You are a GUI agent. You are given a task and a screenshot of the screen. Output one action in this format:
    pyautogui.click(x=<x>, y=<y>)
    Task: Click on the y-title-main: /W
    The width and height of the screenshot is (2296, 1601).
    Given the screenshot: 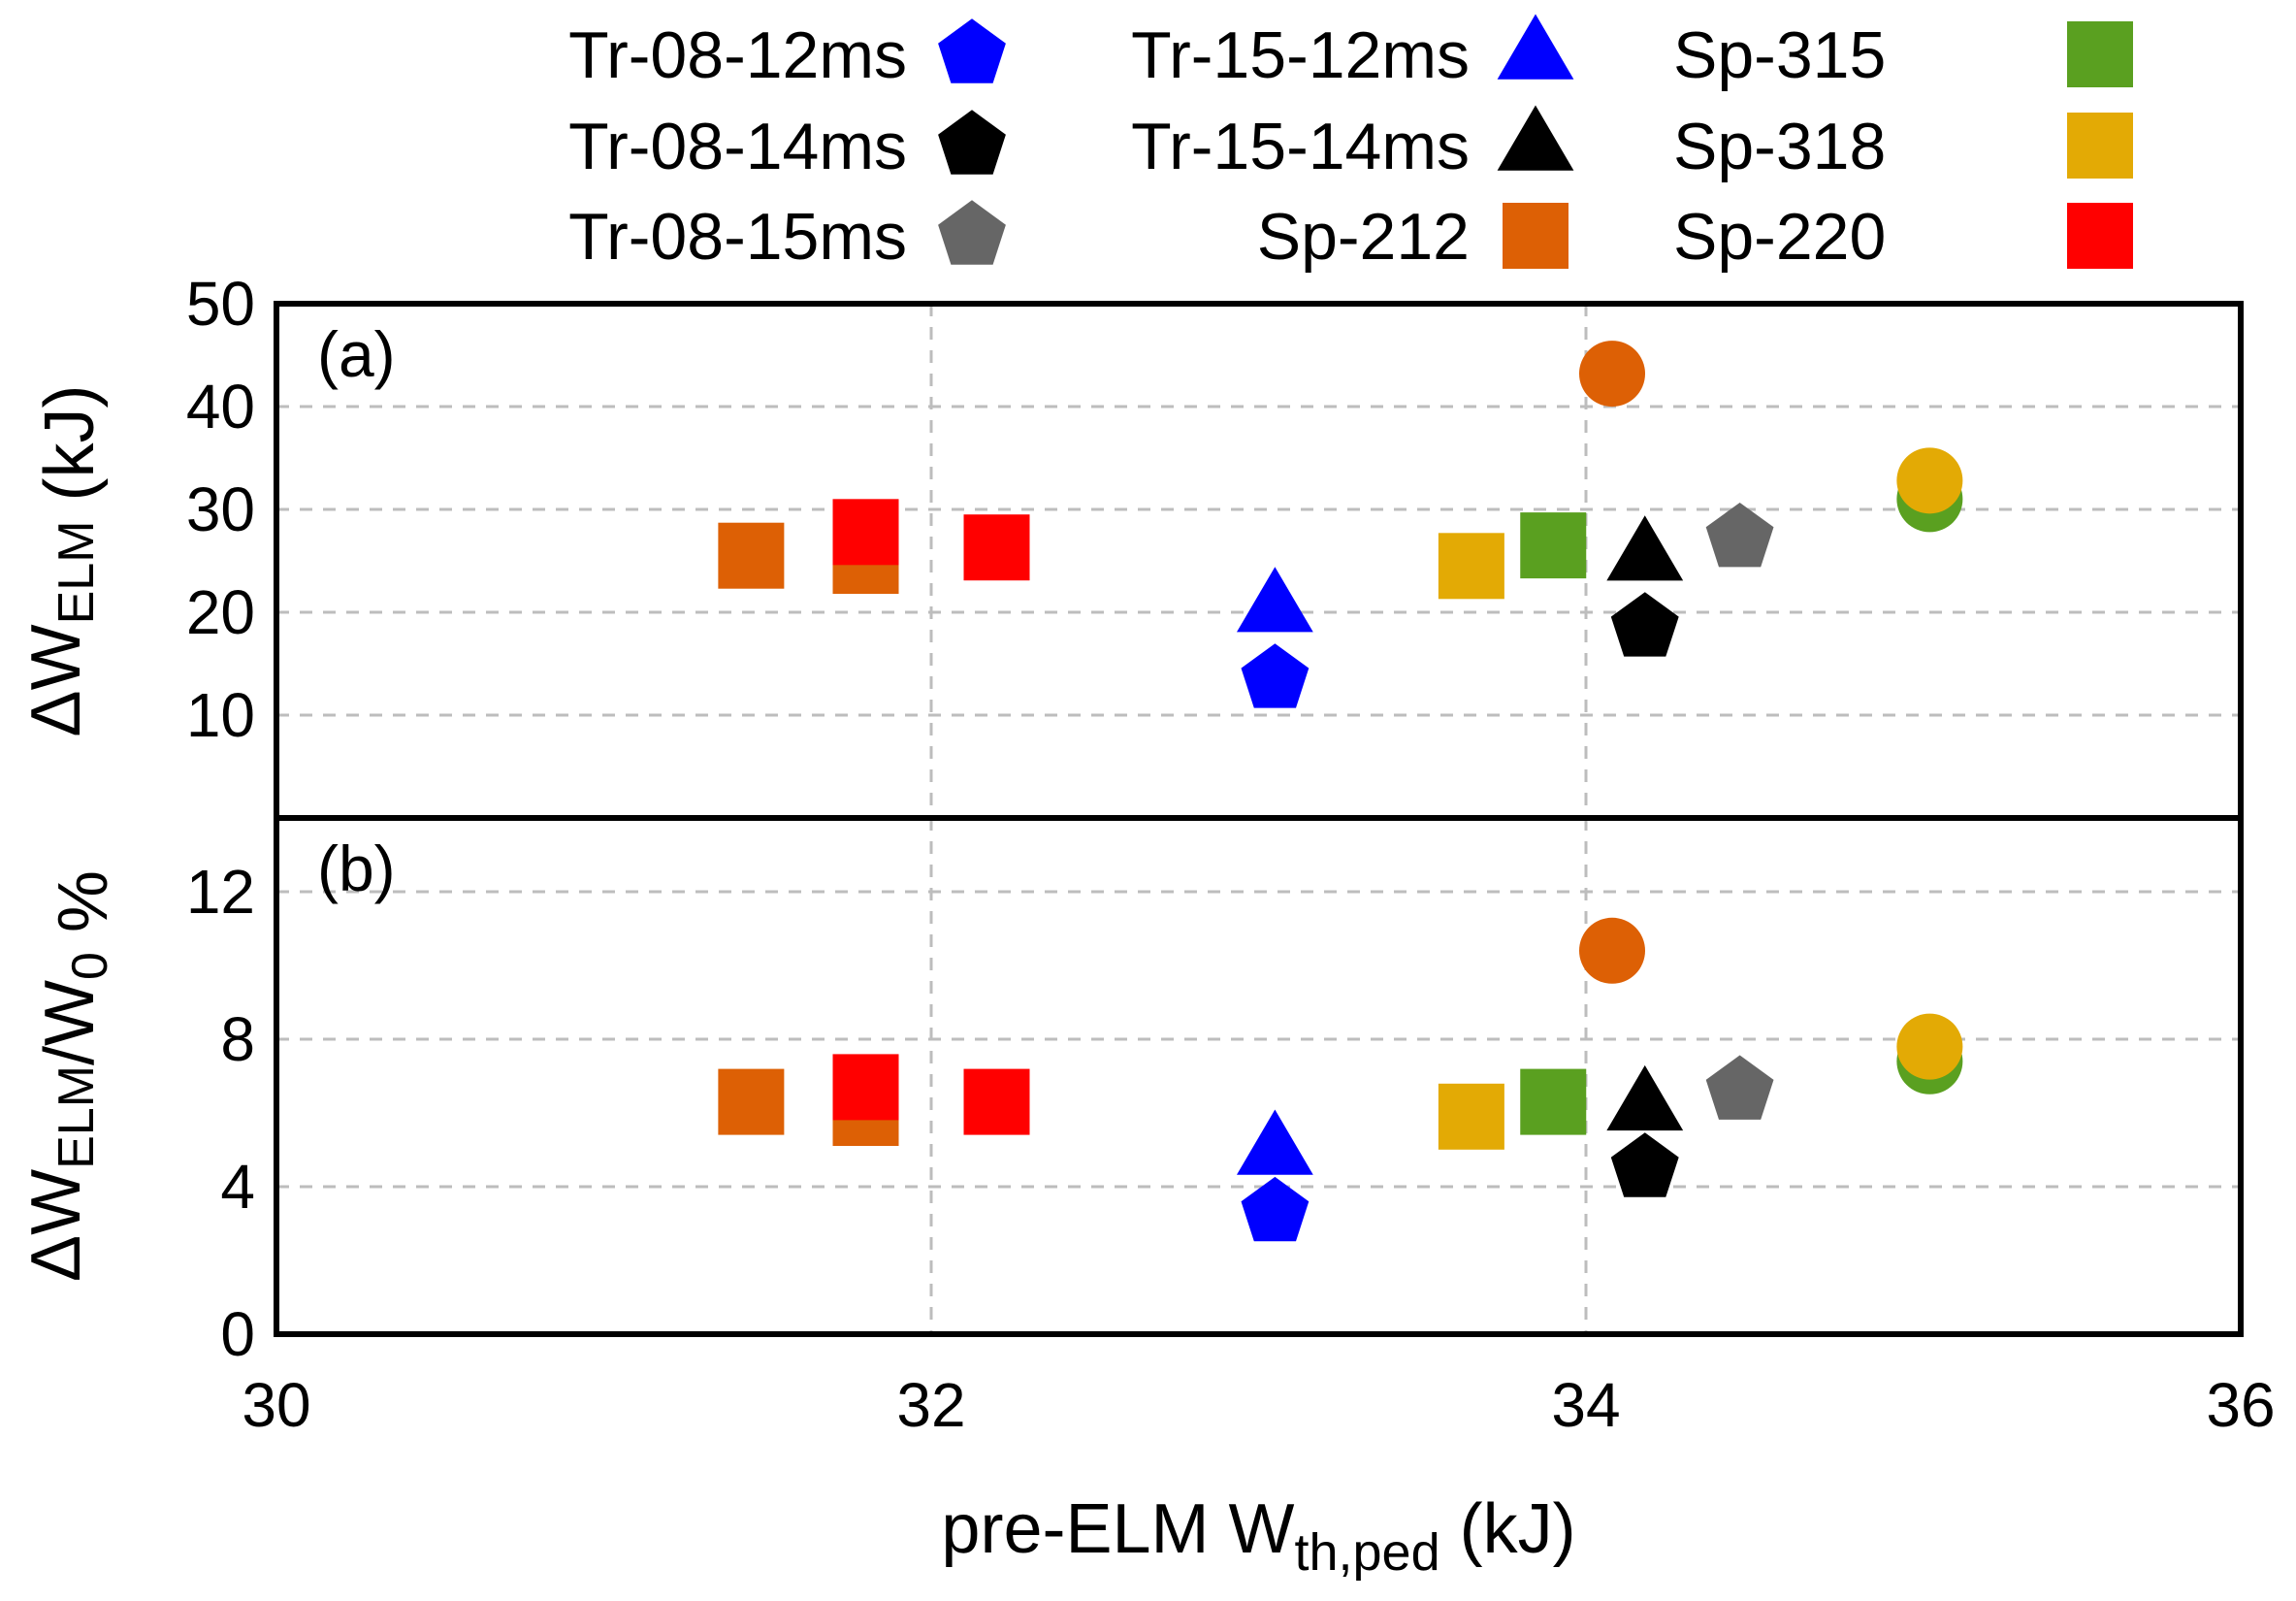 What is the action you would take?
    pyautogui.click(x=70, y=1022)
    